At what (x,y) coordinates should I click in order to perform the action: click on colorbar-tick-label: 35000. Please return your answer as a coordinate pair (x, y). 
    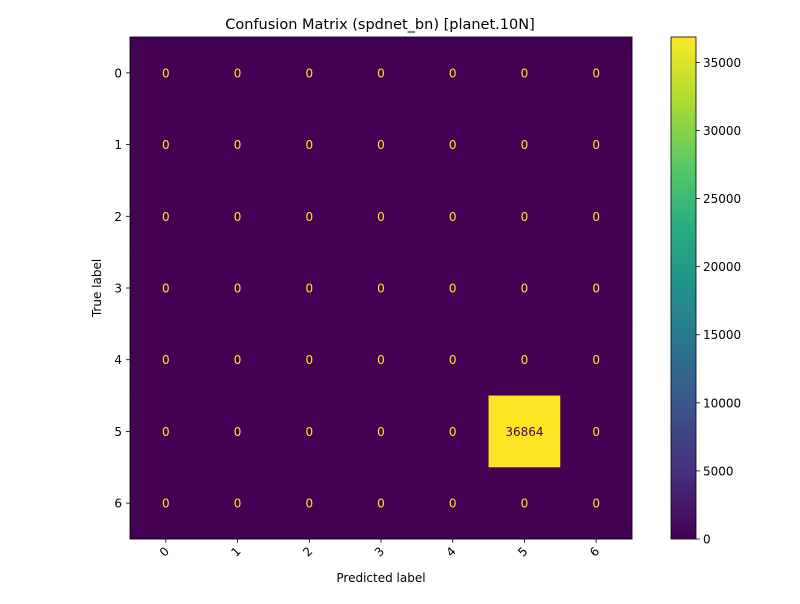
    Looking at the image, I should click on (722, 63).